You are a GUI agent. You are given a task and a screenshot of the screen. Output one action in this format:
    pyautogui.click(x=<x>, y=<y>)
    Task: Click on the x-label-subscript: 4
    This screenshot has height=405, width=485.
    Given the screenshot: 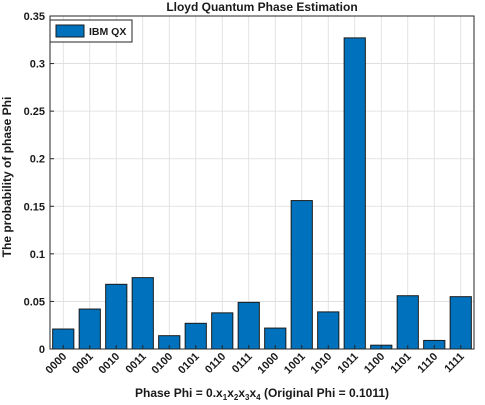 What is the action you would take?
    pyautogui.click(x=258, y=397)
    